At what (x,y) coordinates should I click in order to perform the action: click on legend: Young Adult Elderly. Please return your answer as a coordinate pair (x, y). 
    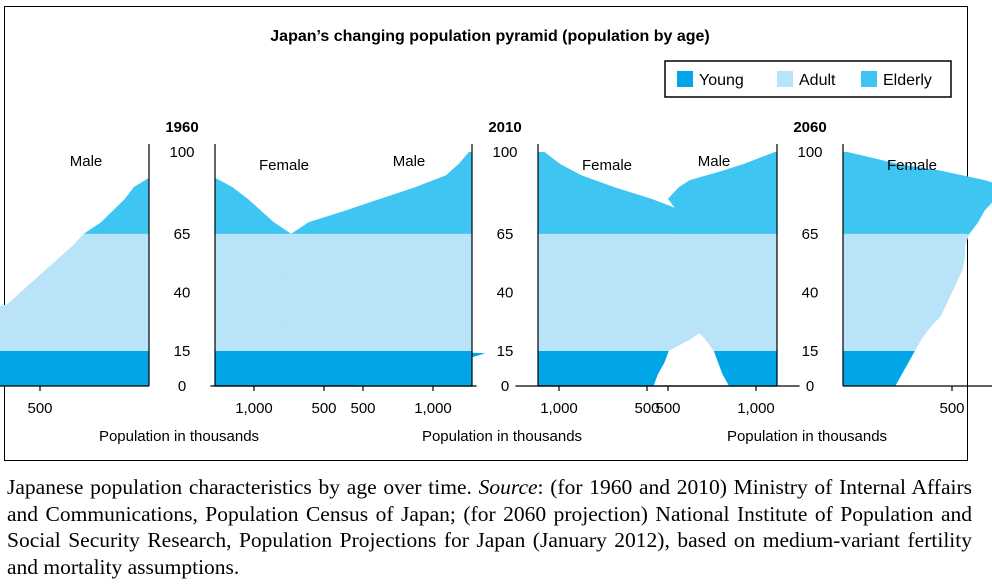
    Looking at the image, I should click on (808, 79).